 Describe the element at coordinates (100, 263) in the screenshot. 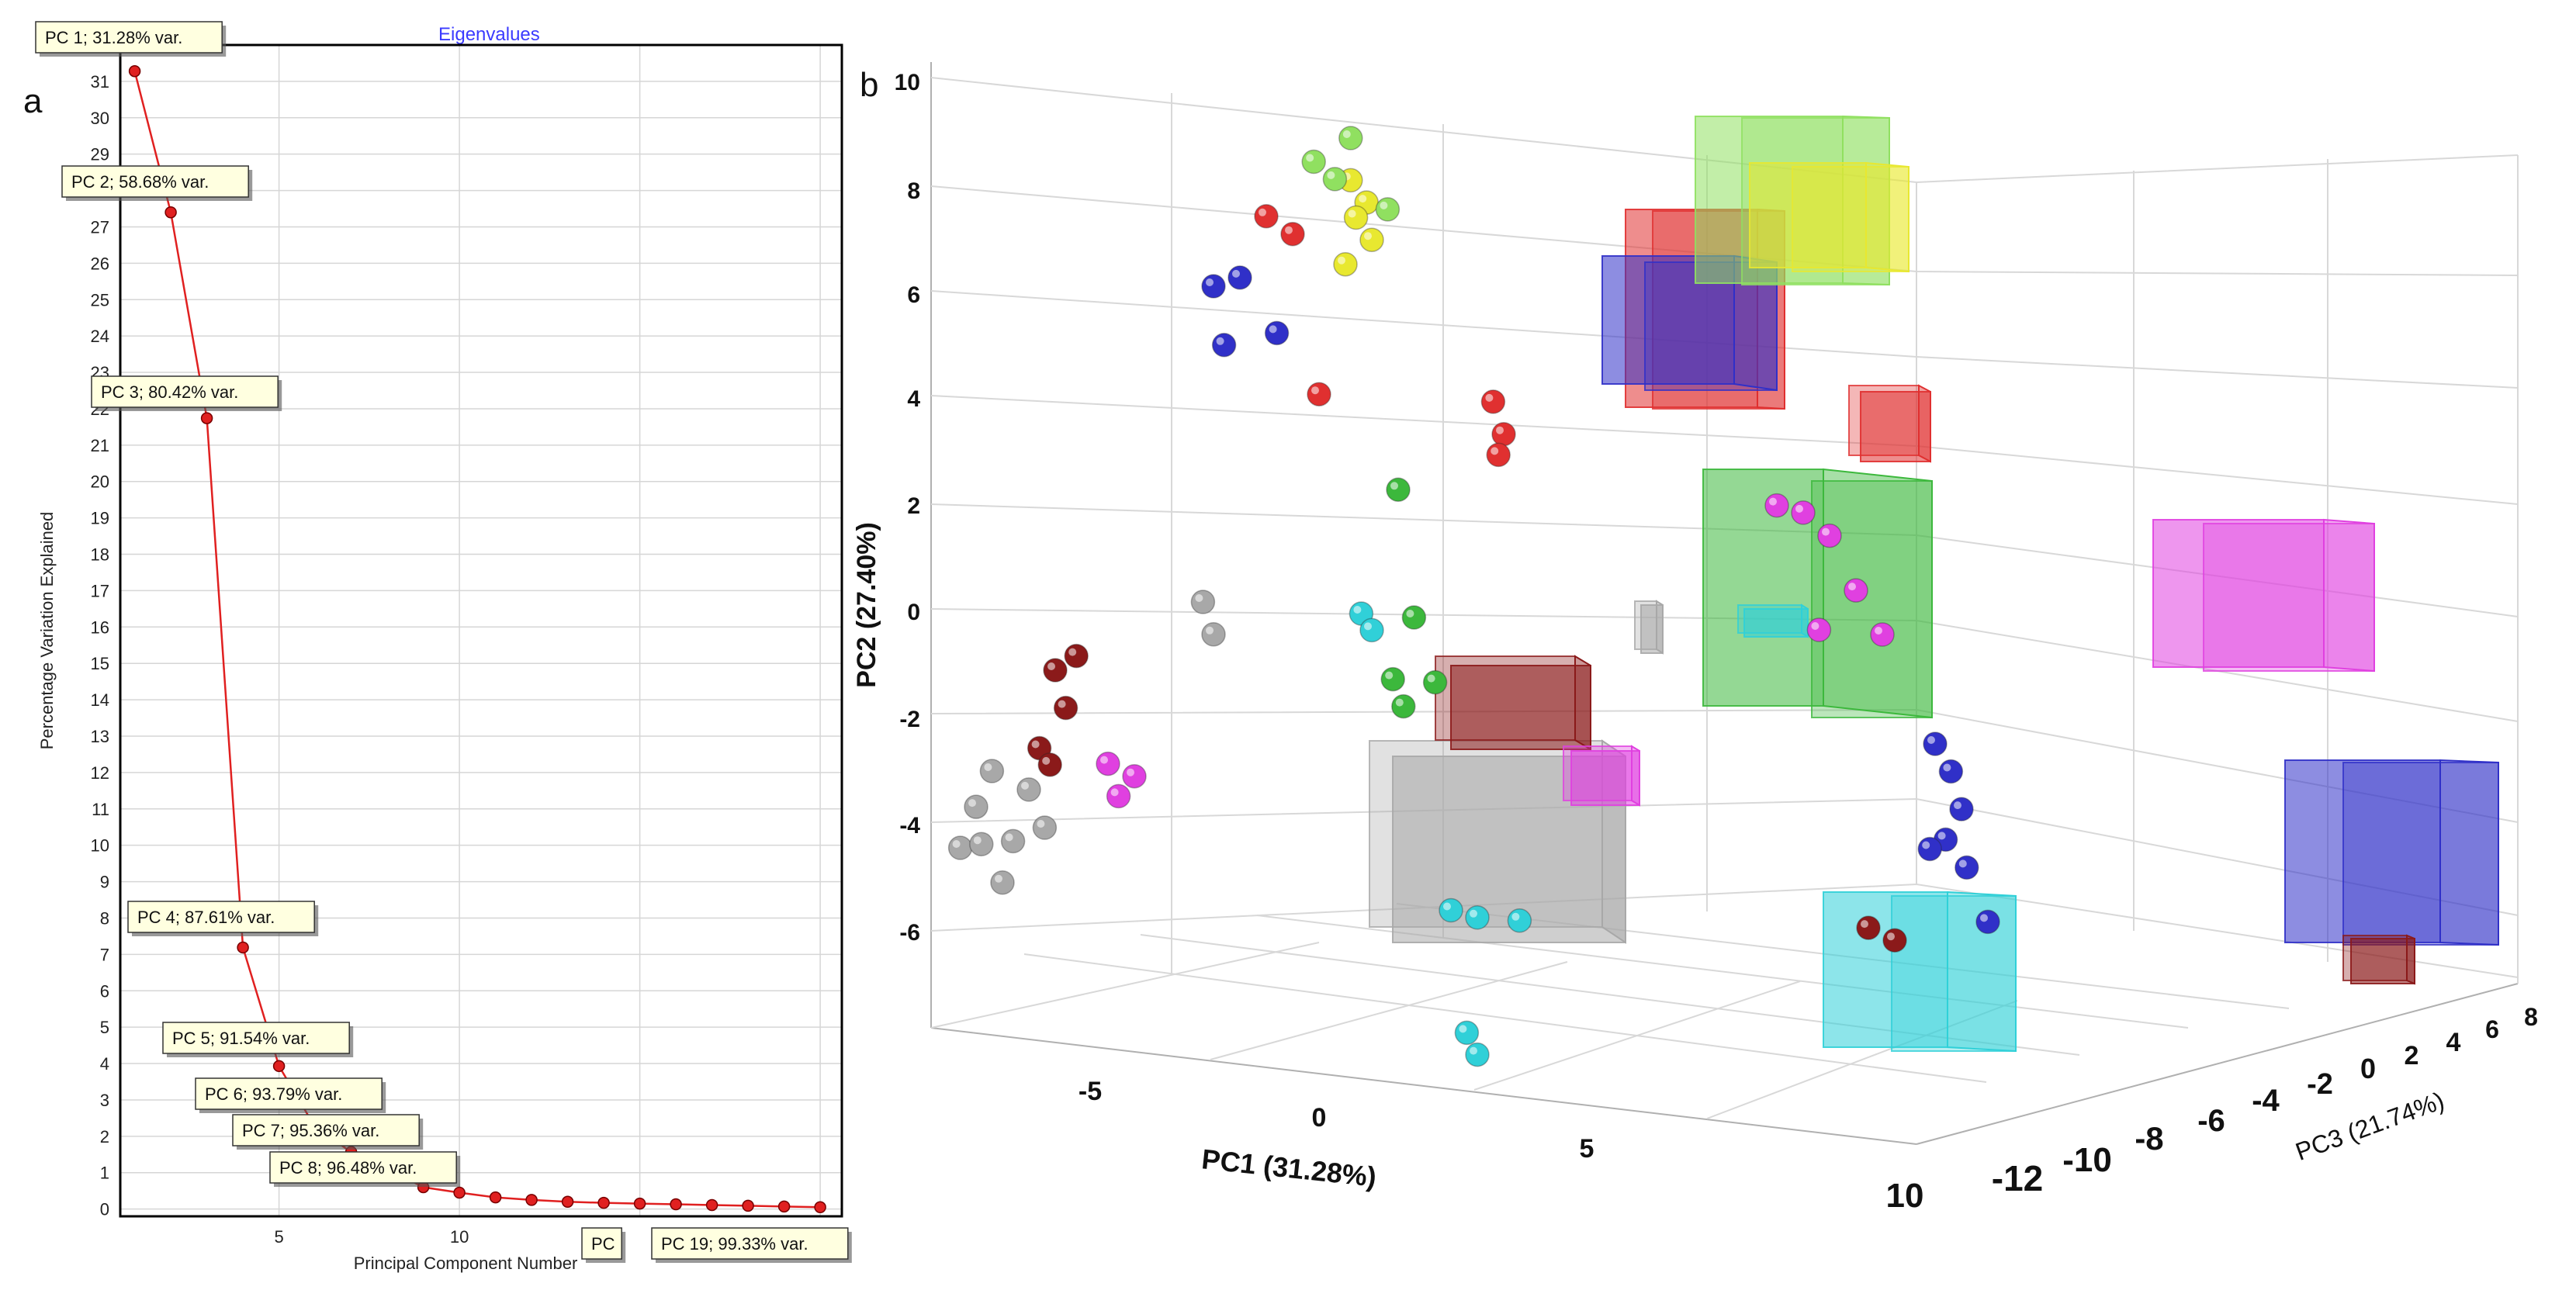

I see `scree-y-tick-label: 26` at that location.